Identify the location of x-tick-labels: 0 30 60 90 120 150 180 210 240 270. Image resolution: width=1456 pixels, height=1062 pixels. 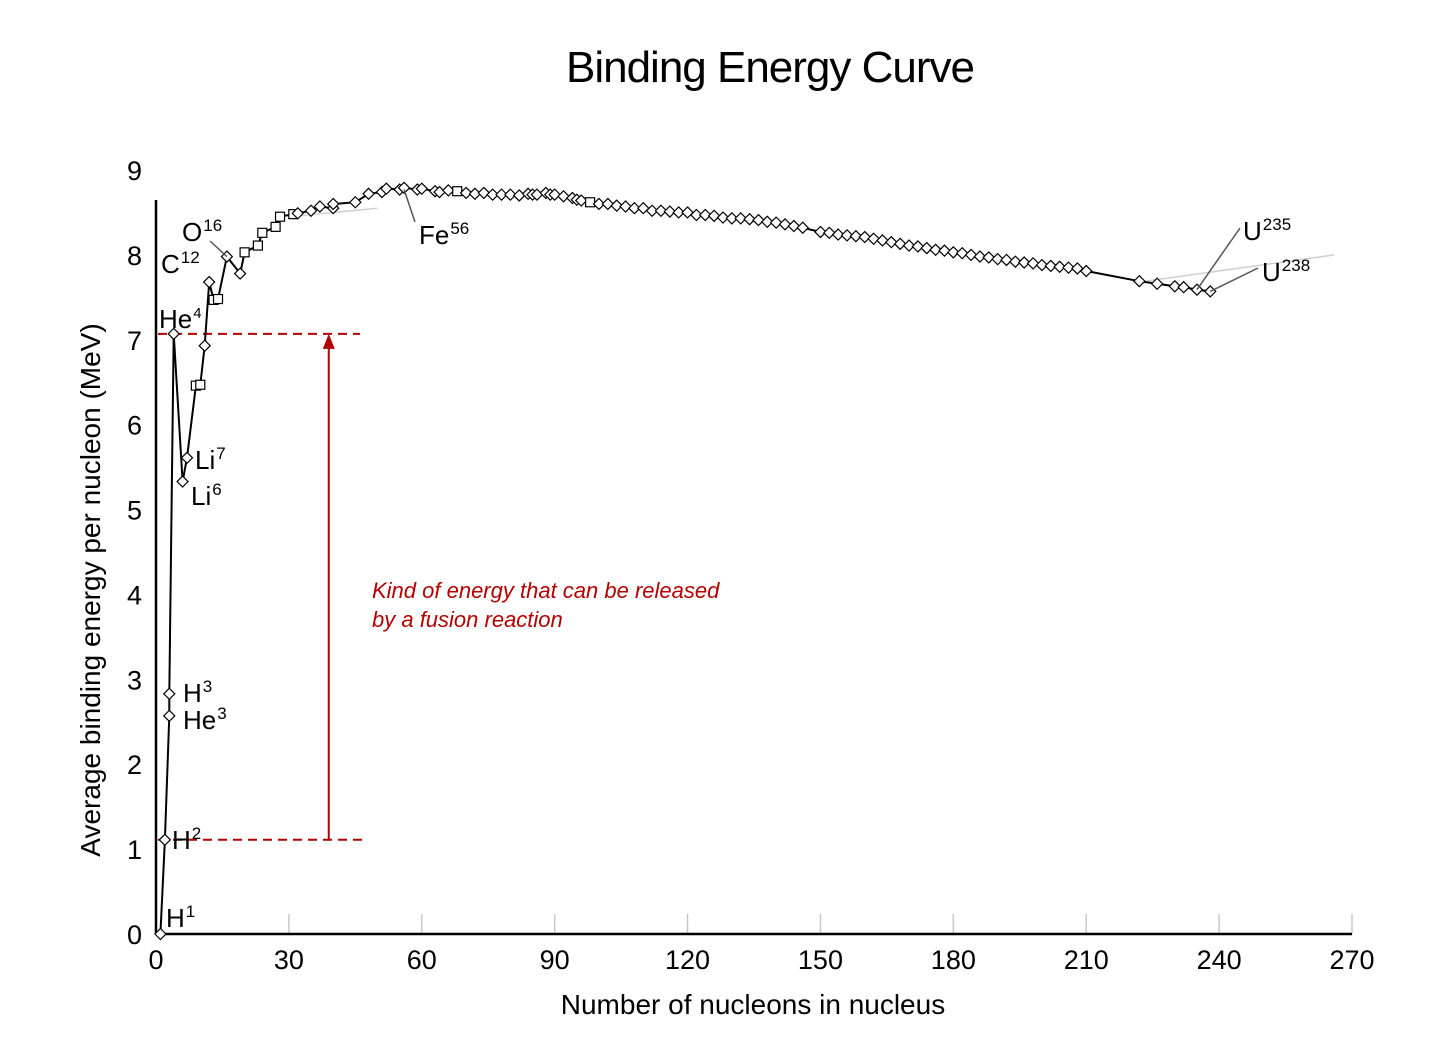
(761, 960).